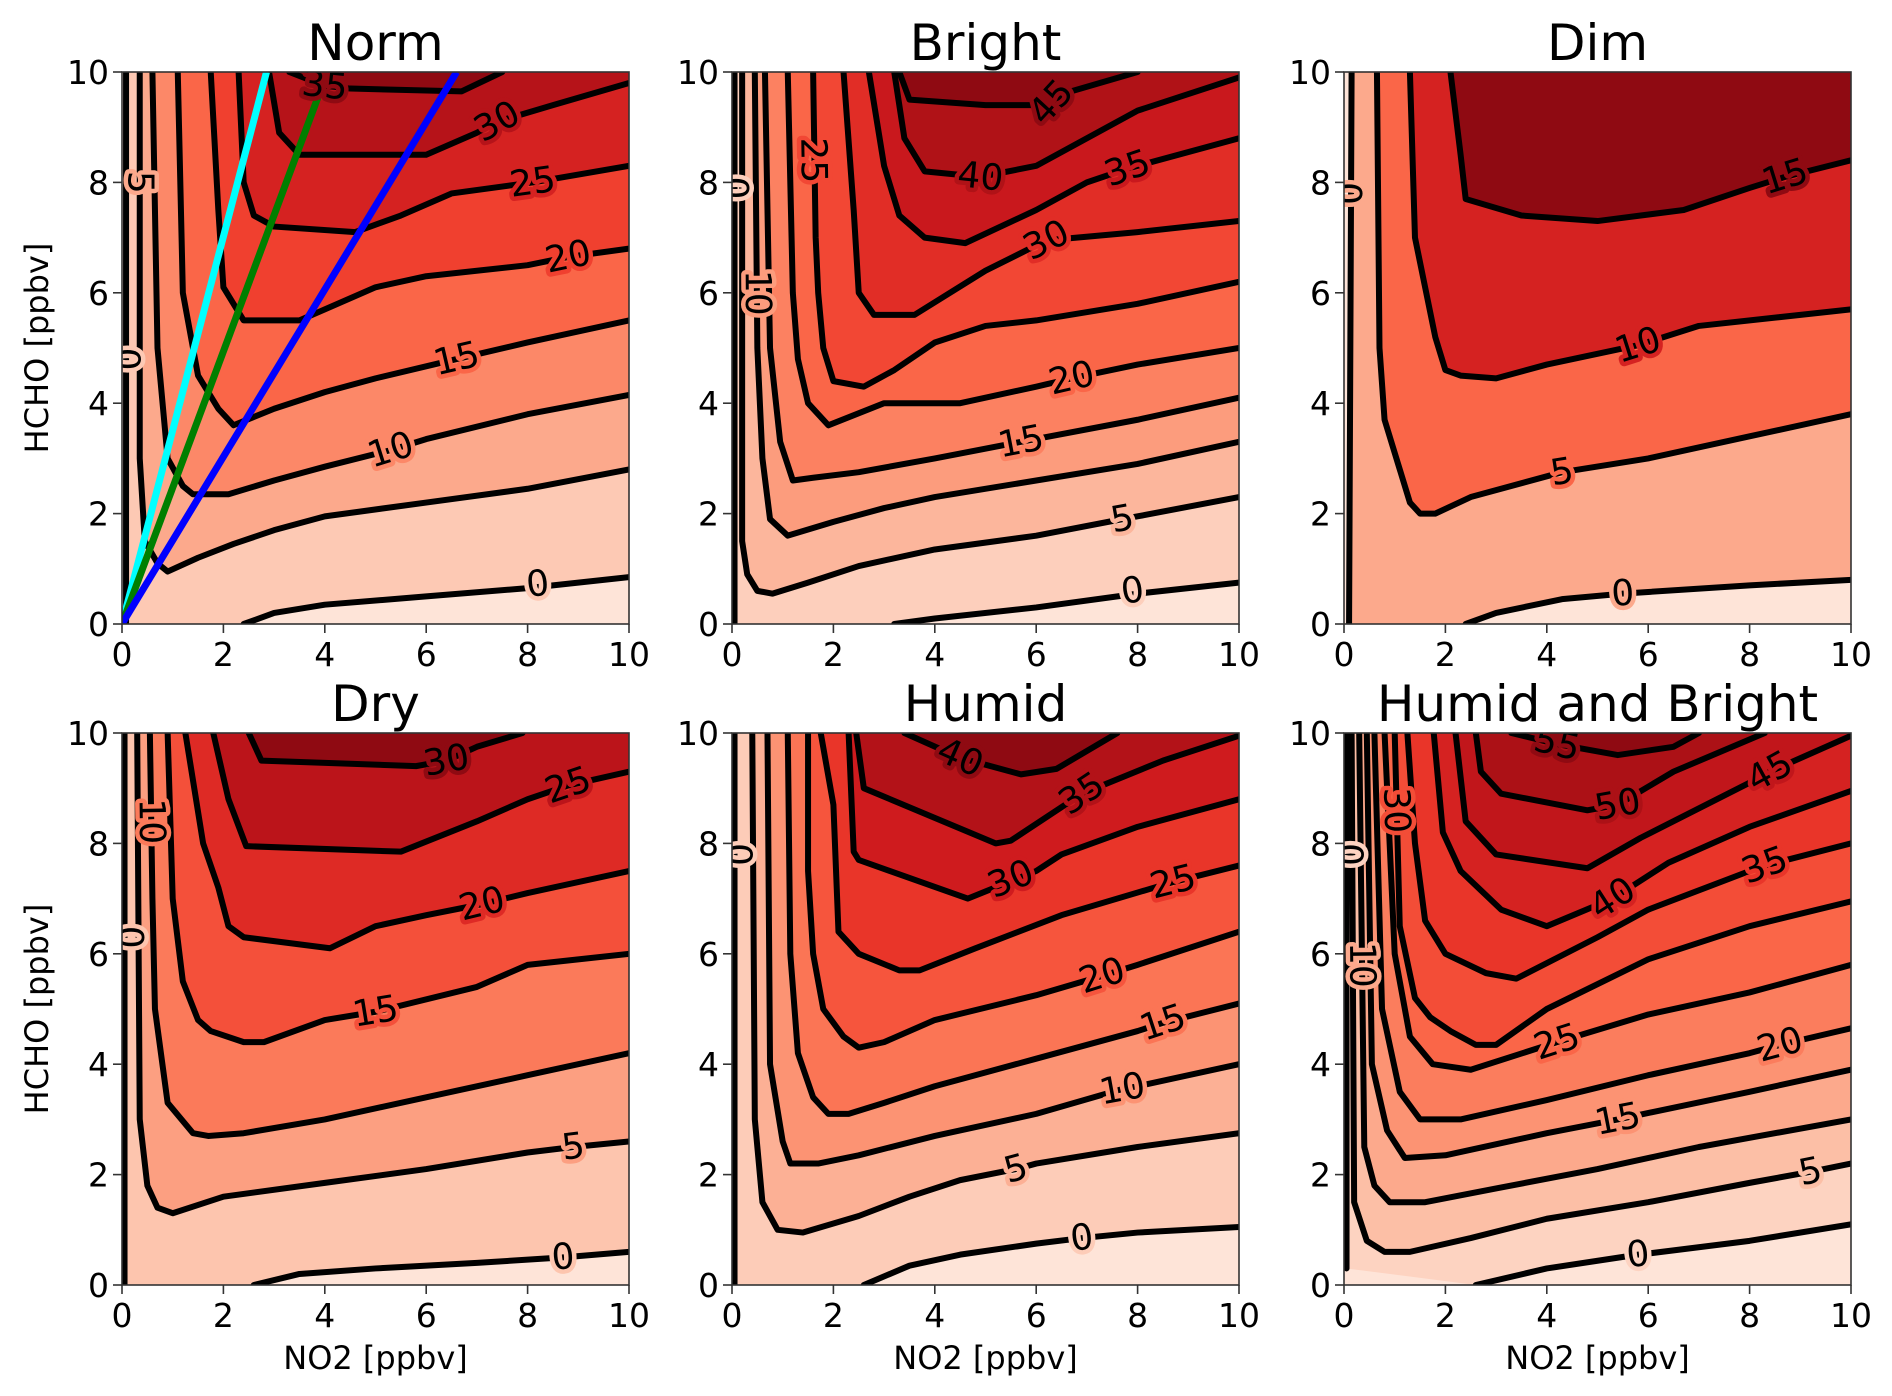 This screenshot has height=1396, width=1892. What do you see at coordinates (1597, 43) in the screenshot?
I see `panel-title: Dim` at bounding box center [1597, 43].